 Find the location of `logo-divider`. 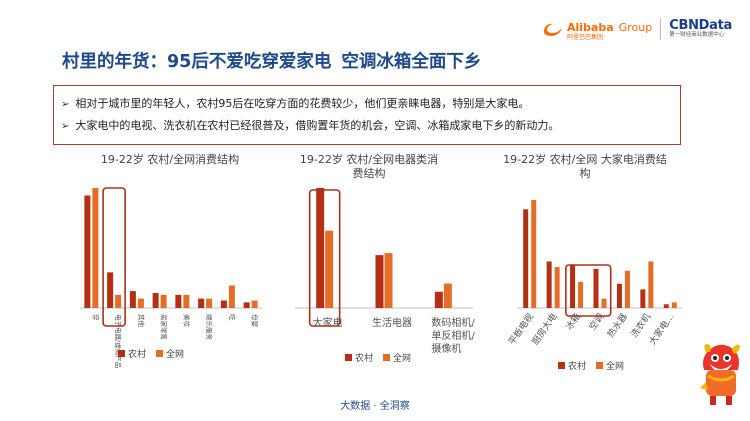

logo-divider is located at coordinates (661, 29).